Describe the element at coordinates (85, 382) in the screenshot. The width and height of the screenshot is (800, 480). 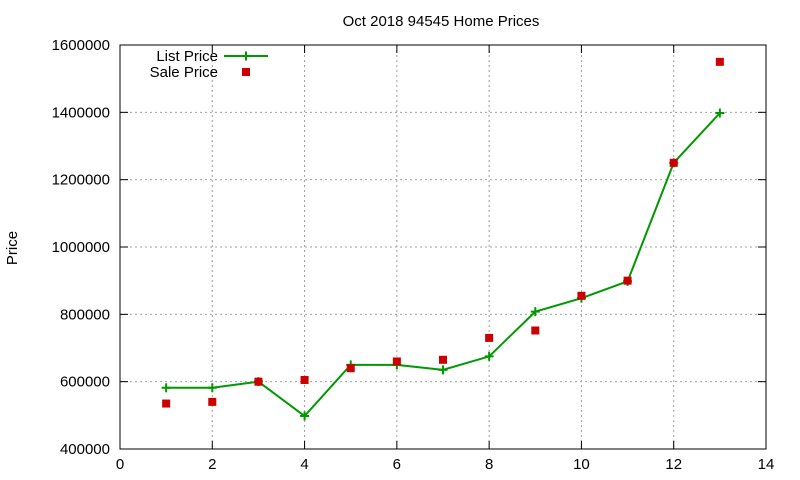
I see `y-tick-label: 600000` at that location.